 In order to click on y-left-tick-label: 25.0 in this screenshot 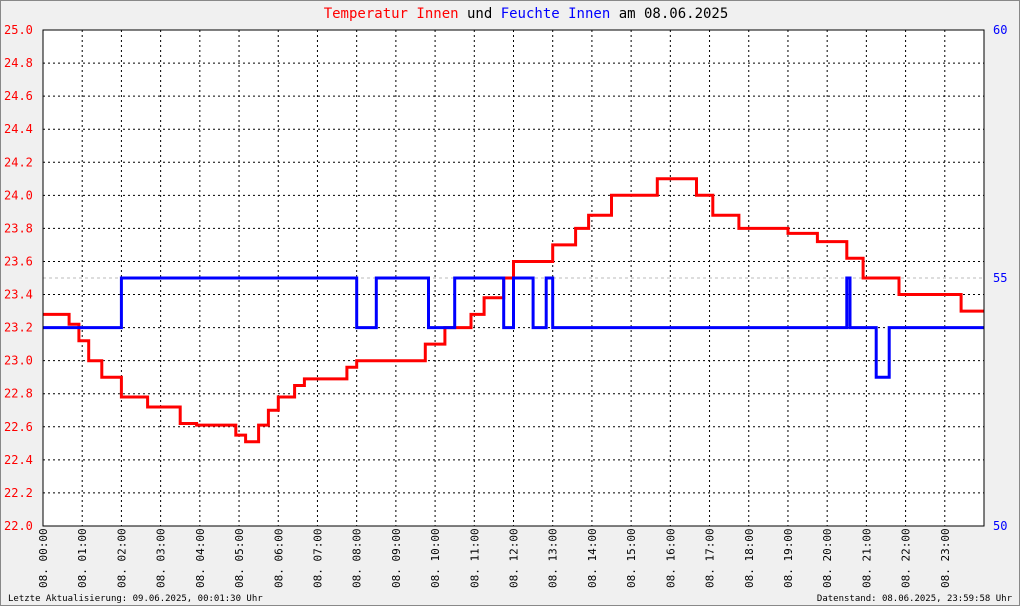, I will do `click(18, 30)`.